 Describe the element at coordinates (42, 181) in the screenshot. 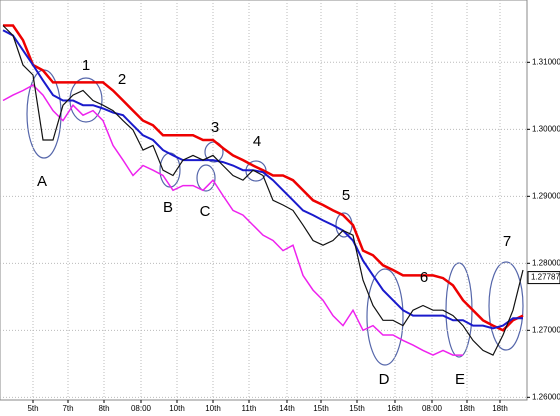

I see `annotation: A` at that location.